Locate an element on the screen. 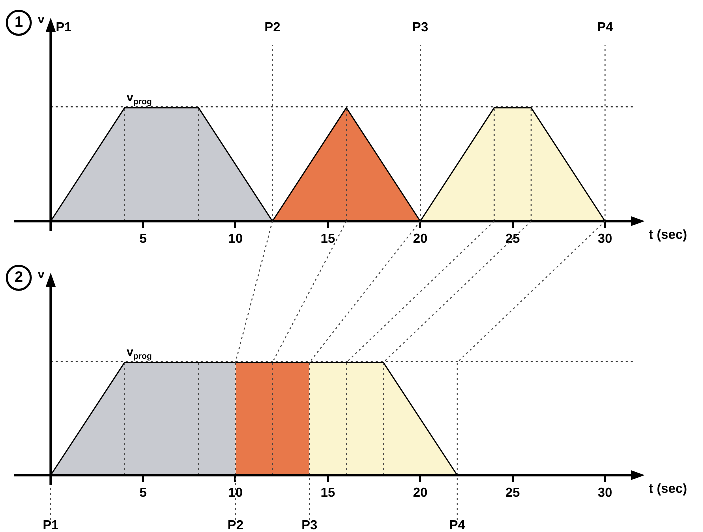 The image size is (703, 532). ref-line-label: P1 is located at coordinates (51, 525).